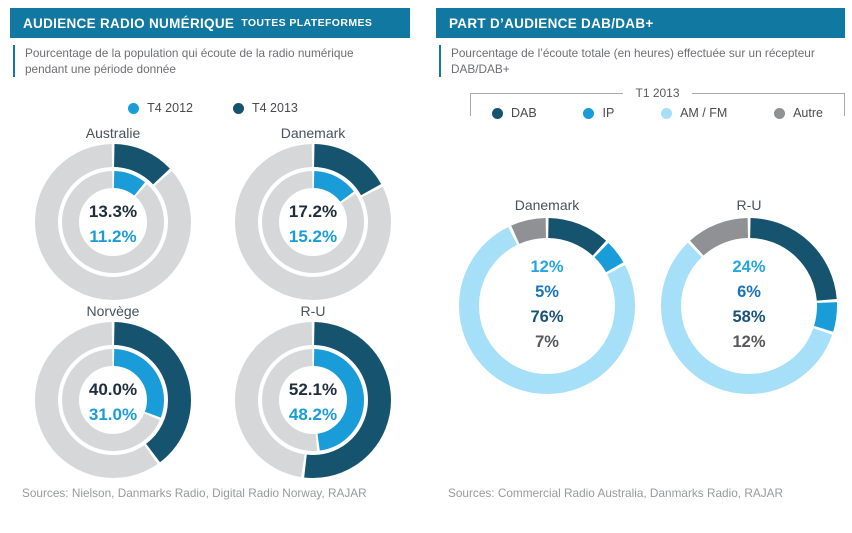 Image resolution: width=852 pixels, height=533 pixels. I want to click on legend-label-autre: Autre, so click(808, 113).